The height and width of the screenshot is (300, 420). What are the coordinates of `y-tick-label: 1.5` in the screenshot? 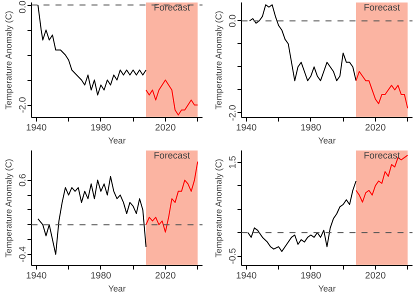 It's located at (233, 162).